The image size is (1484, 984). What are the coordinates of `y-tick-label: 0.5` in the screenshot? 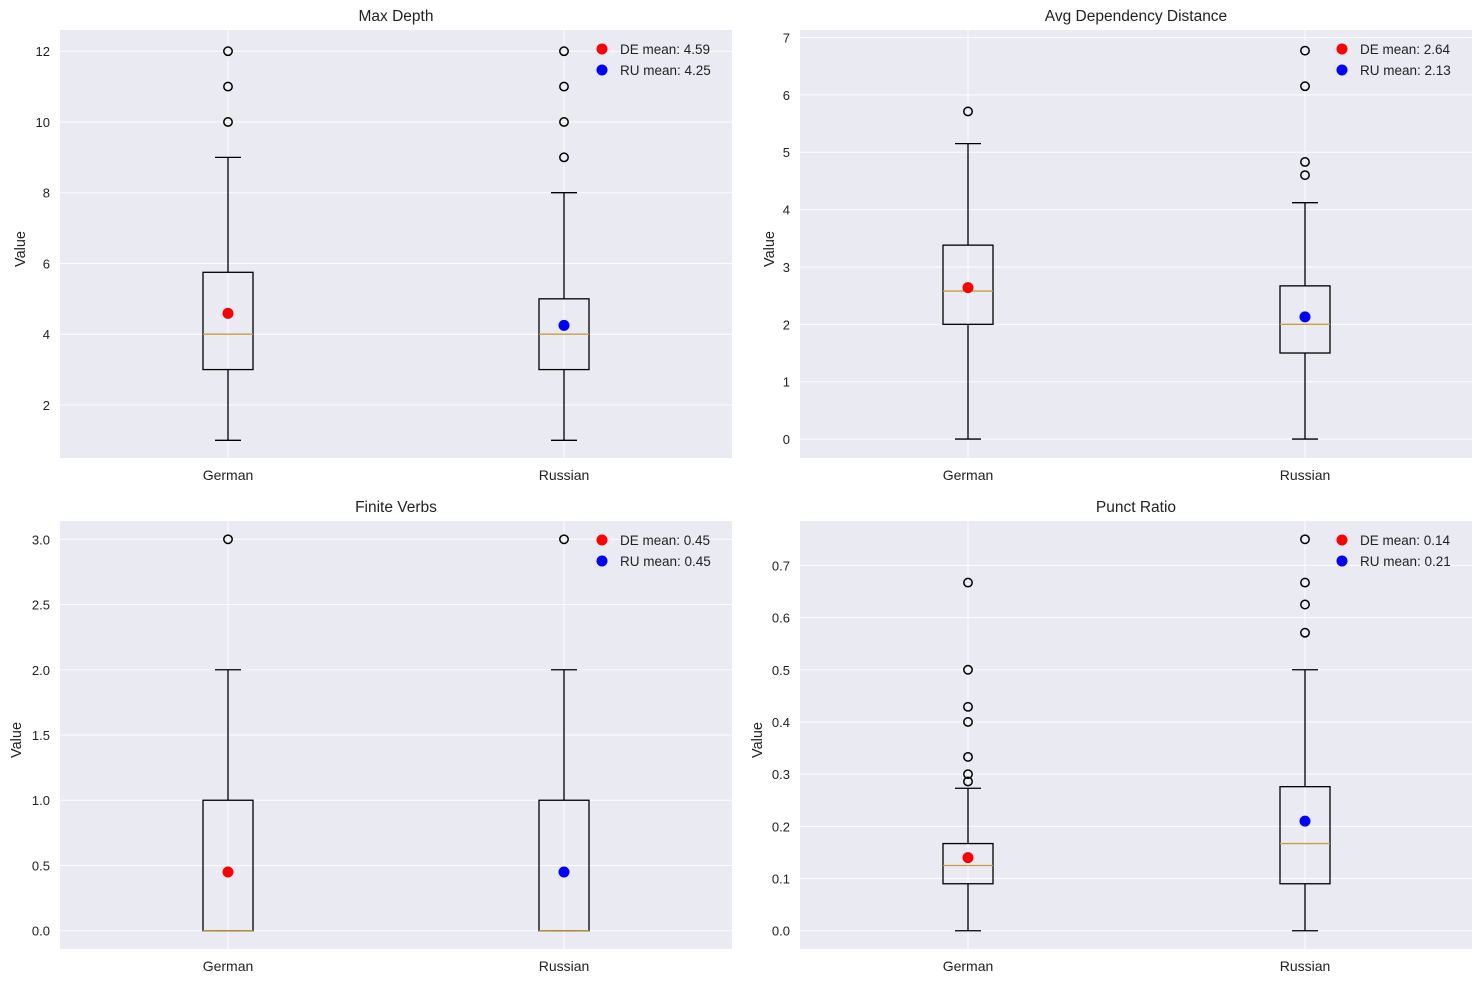 It's located at (781, 670).